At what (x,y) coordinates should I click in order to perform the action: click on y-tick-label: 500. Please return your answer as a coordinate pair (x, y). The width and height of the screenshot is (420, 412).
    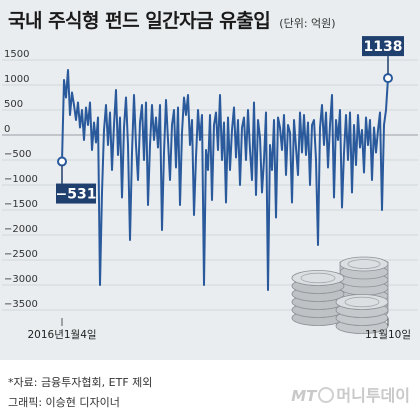
    Looking at the image, I should click on (13, 104).